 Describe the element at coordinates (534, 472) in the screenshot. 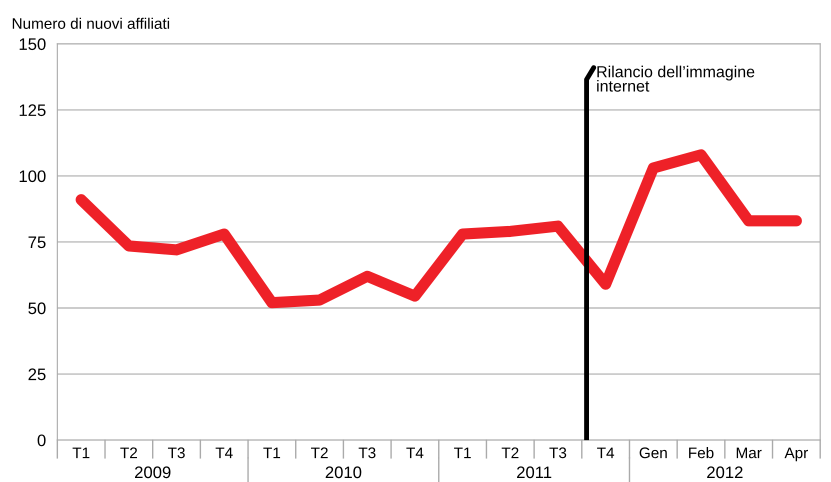

I see `text: 2011` at that location.